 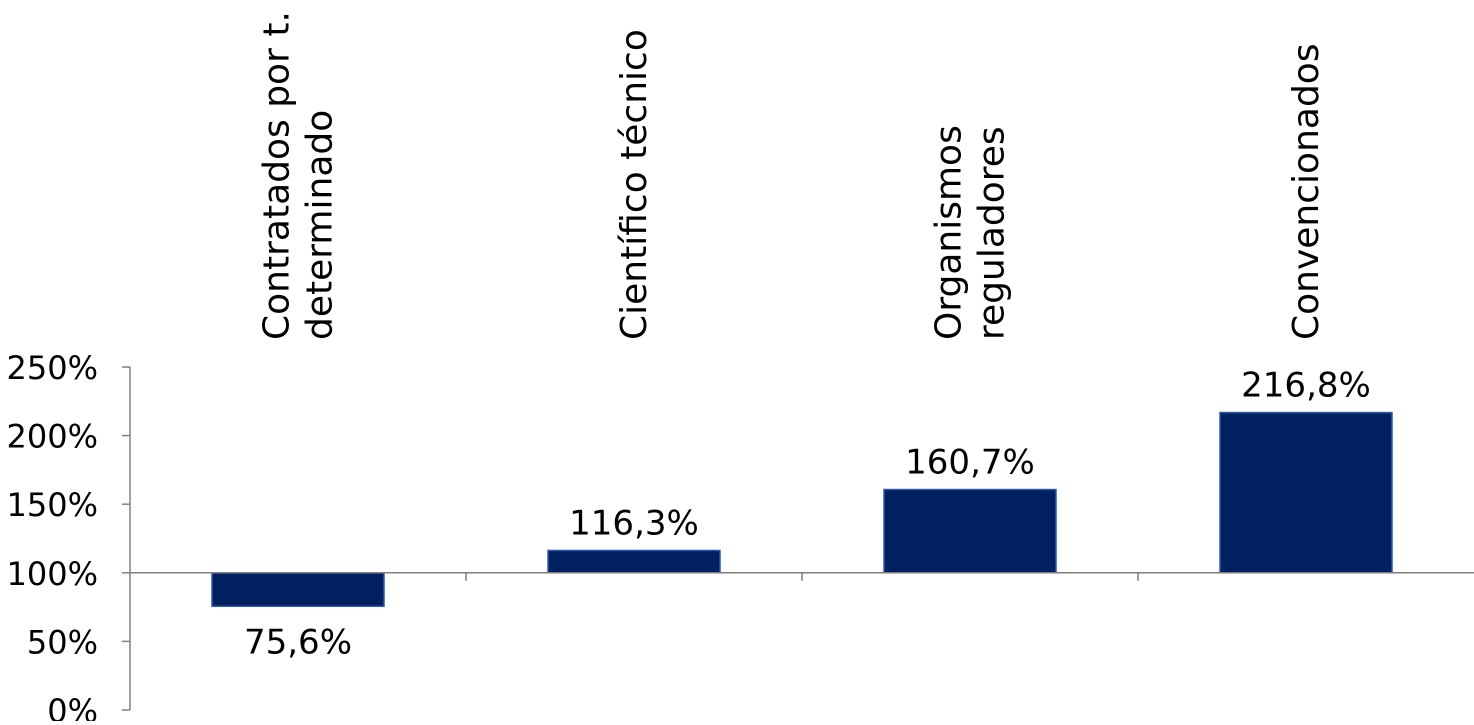 What do you see at coordinates (298, 642) in the screenshot?
I see `data-label: 75,6%` at bounding box center [298, 642].